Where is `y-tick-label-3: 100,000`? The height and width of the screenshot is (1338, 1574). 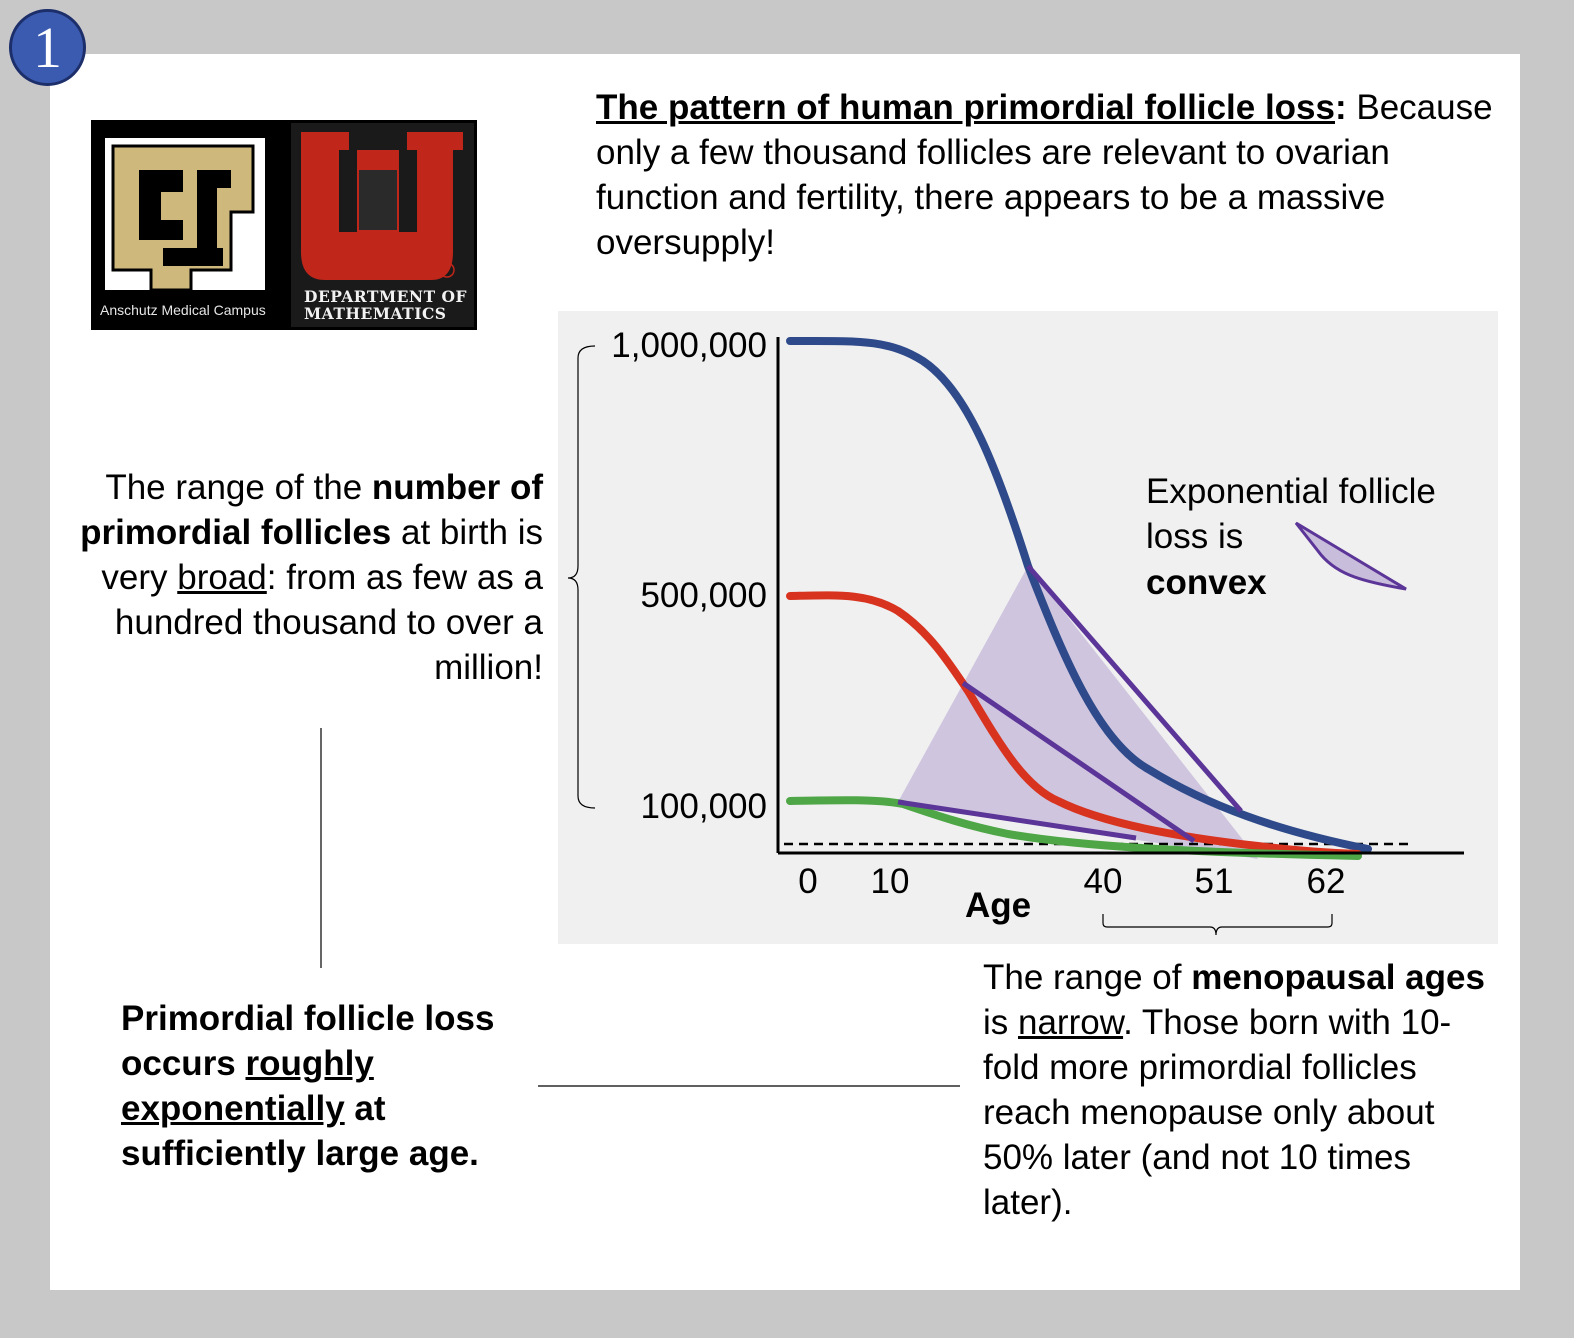
y-tick-label-3: 100,000 is located at coordinates (703, 806).